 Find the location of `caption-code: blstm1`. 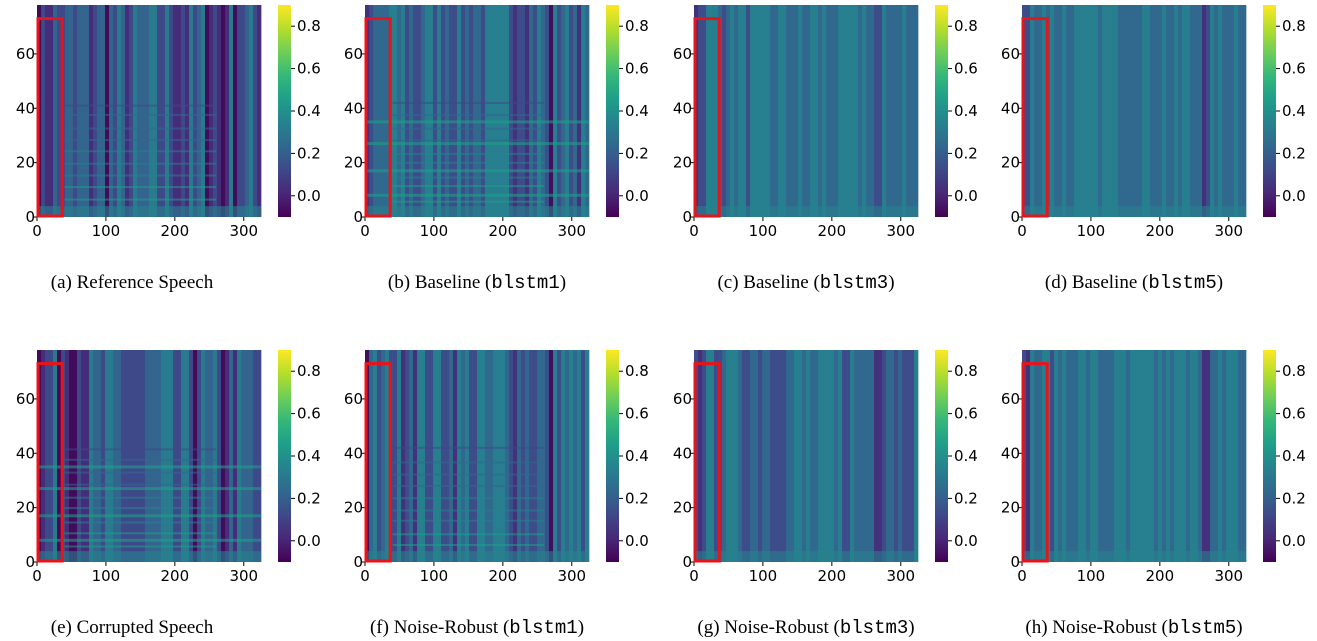

caption-code: blstm1 is located at coordinates (525, 283).